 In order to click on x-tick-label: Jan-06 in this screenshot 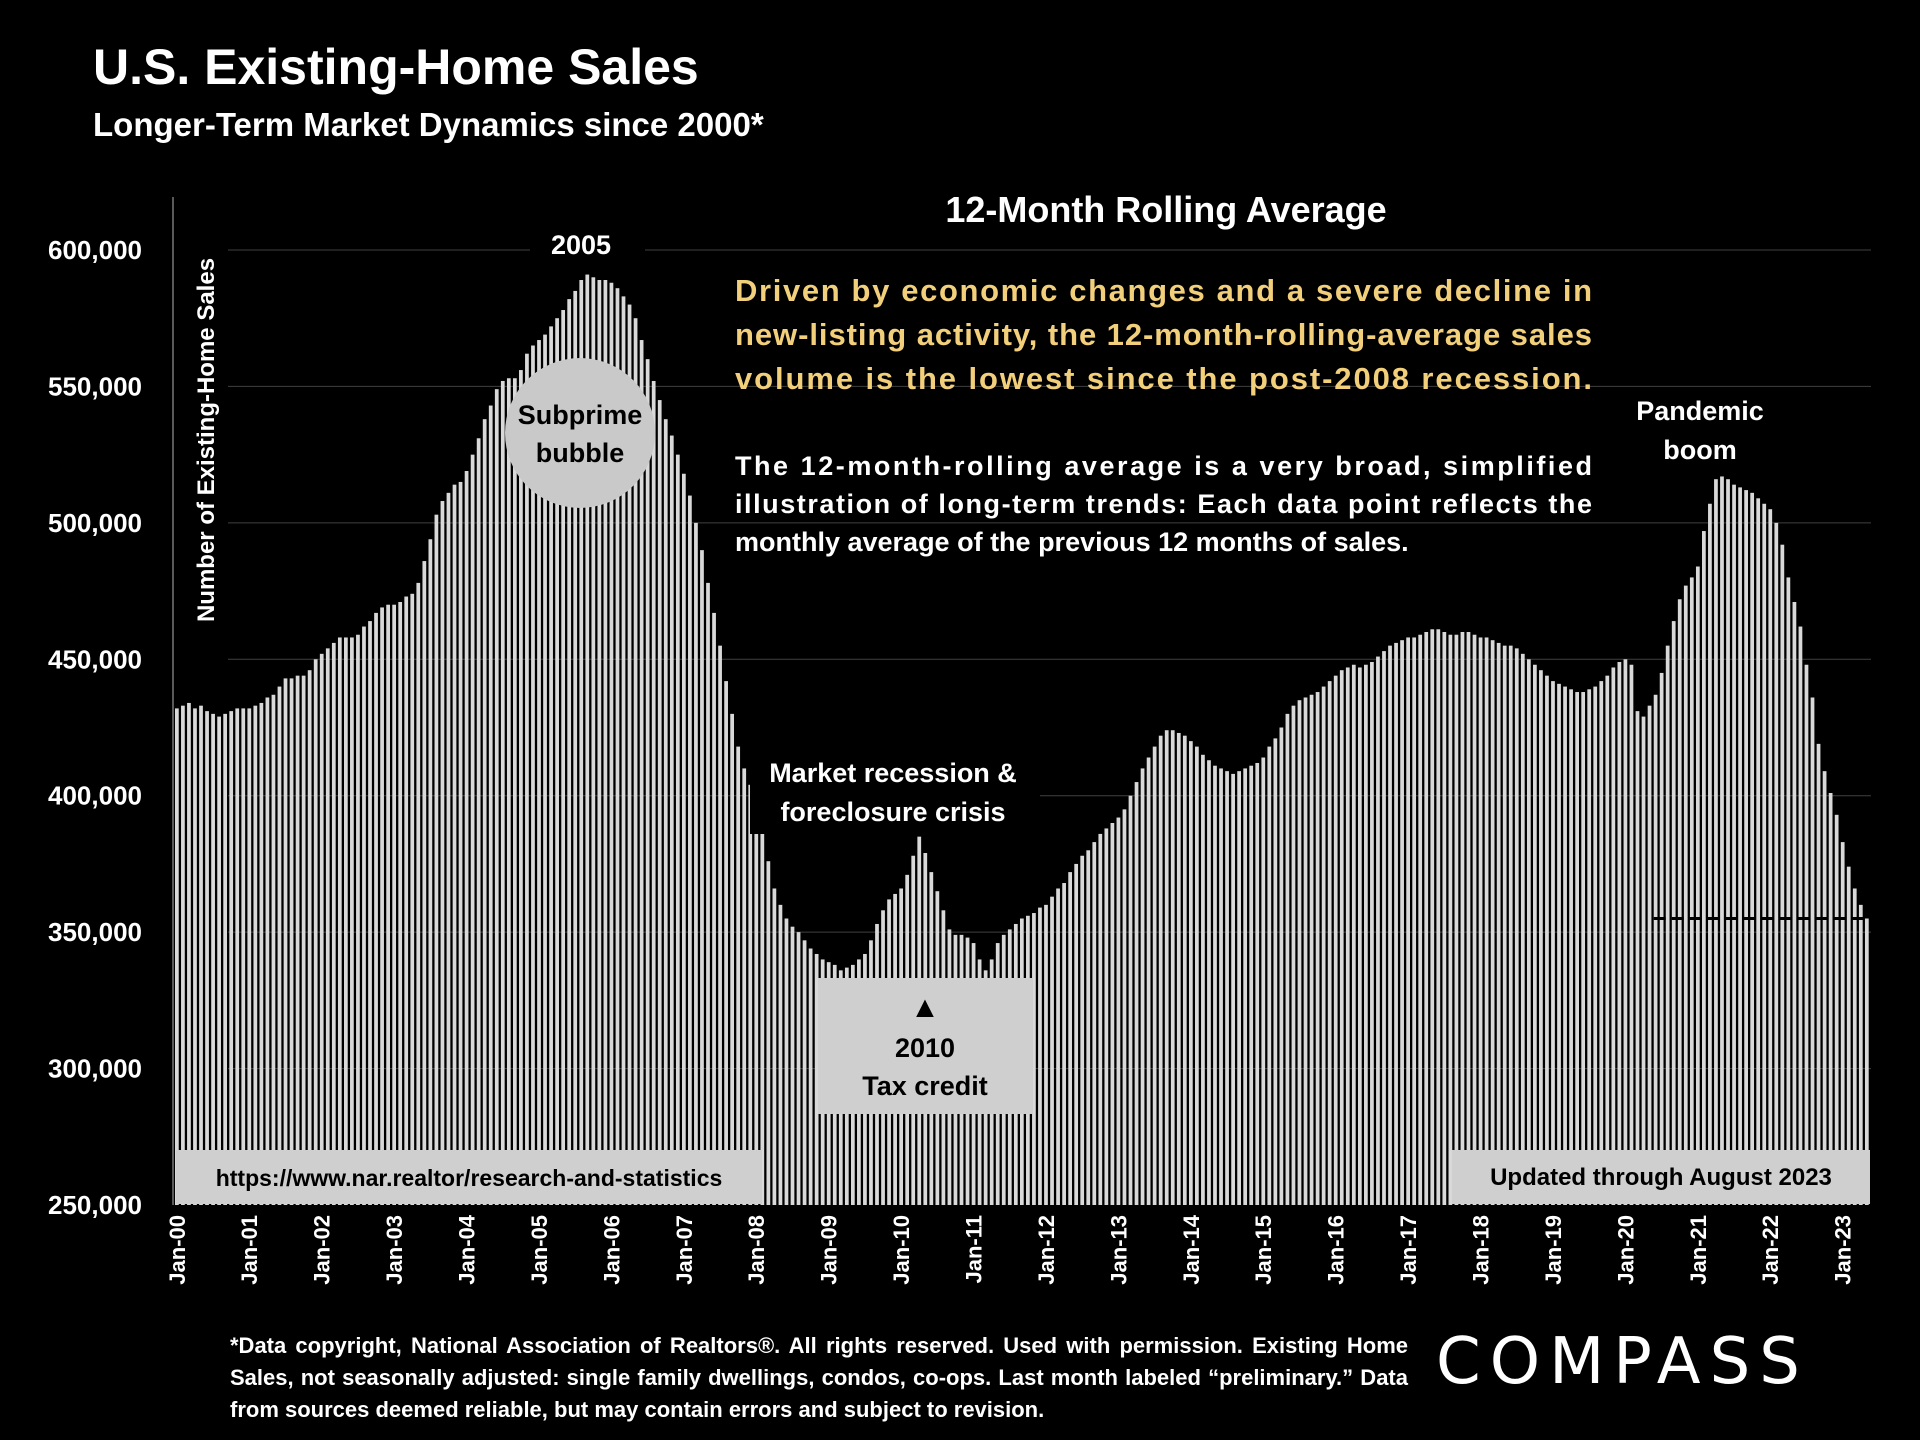, I will do `click(611, 1250)`.